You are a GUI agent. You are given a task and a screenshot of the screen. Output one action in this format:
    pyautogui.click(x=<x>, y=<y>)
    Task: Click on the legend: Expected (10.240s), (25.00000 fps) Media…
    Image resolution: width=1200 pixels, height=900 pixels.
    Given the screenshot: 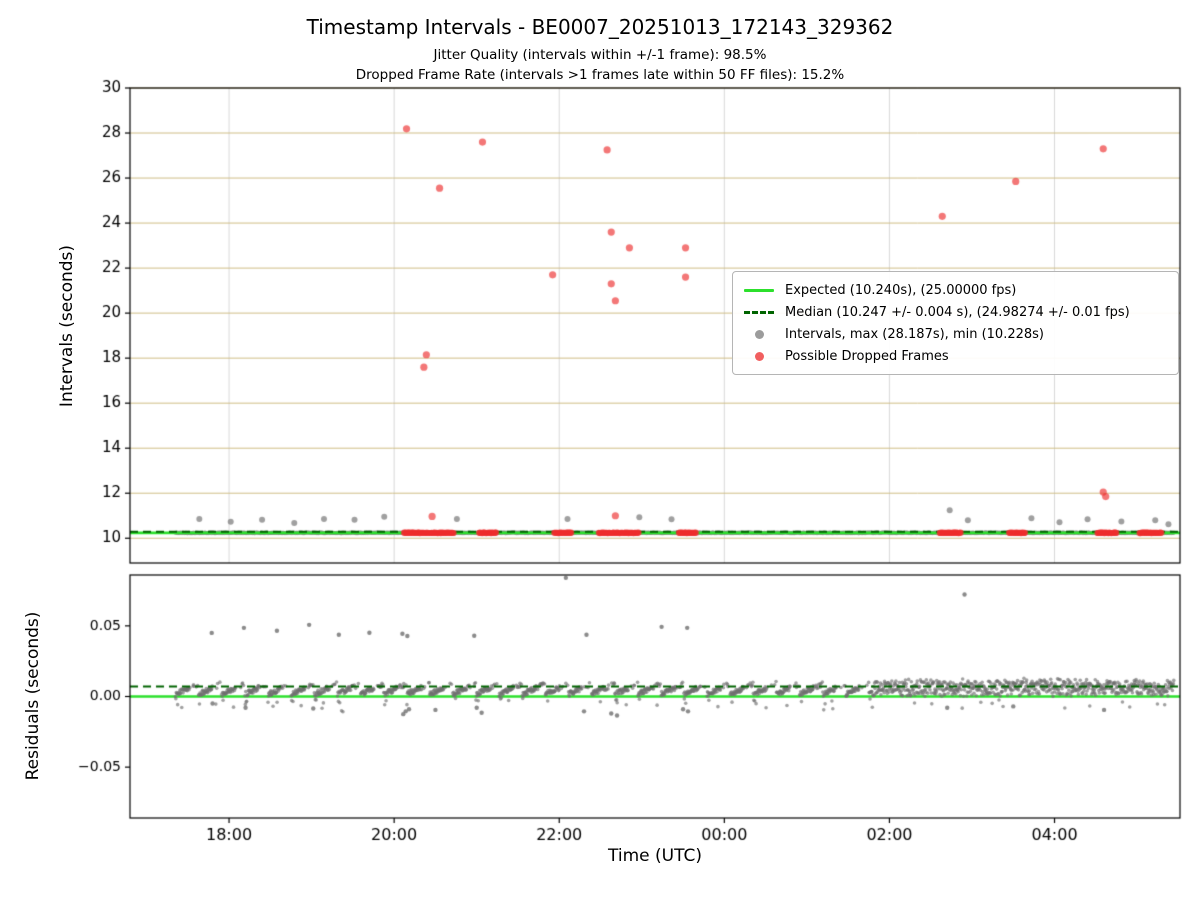 What is the action you would take?
    pyautogui.click(x=955, y=323)
    